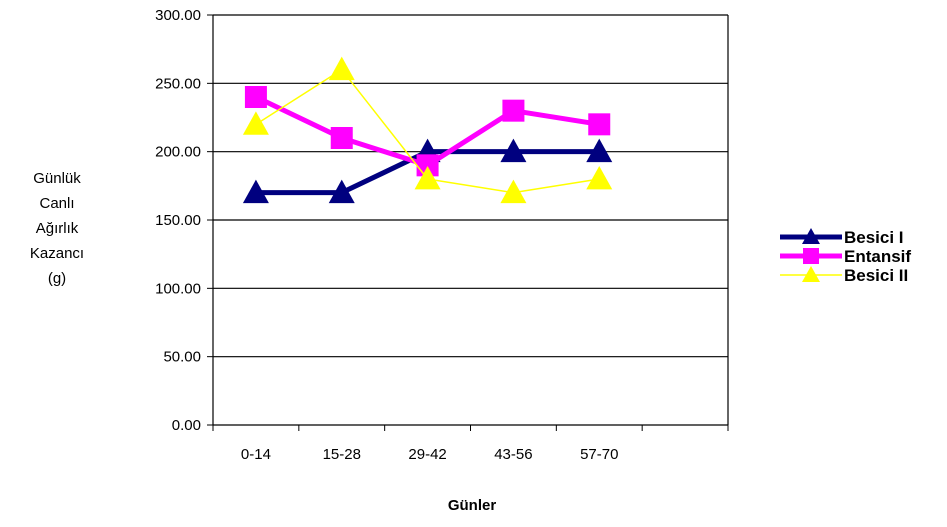 This screenshot has height=527, width=947. I want to click on y-axis-title-line: Kazancı, so click(57, 253).